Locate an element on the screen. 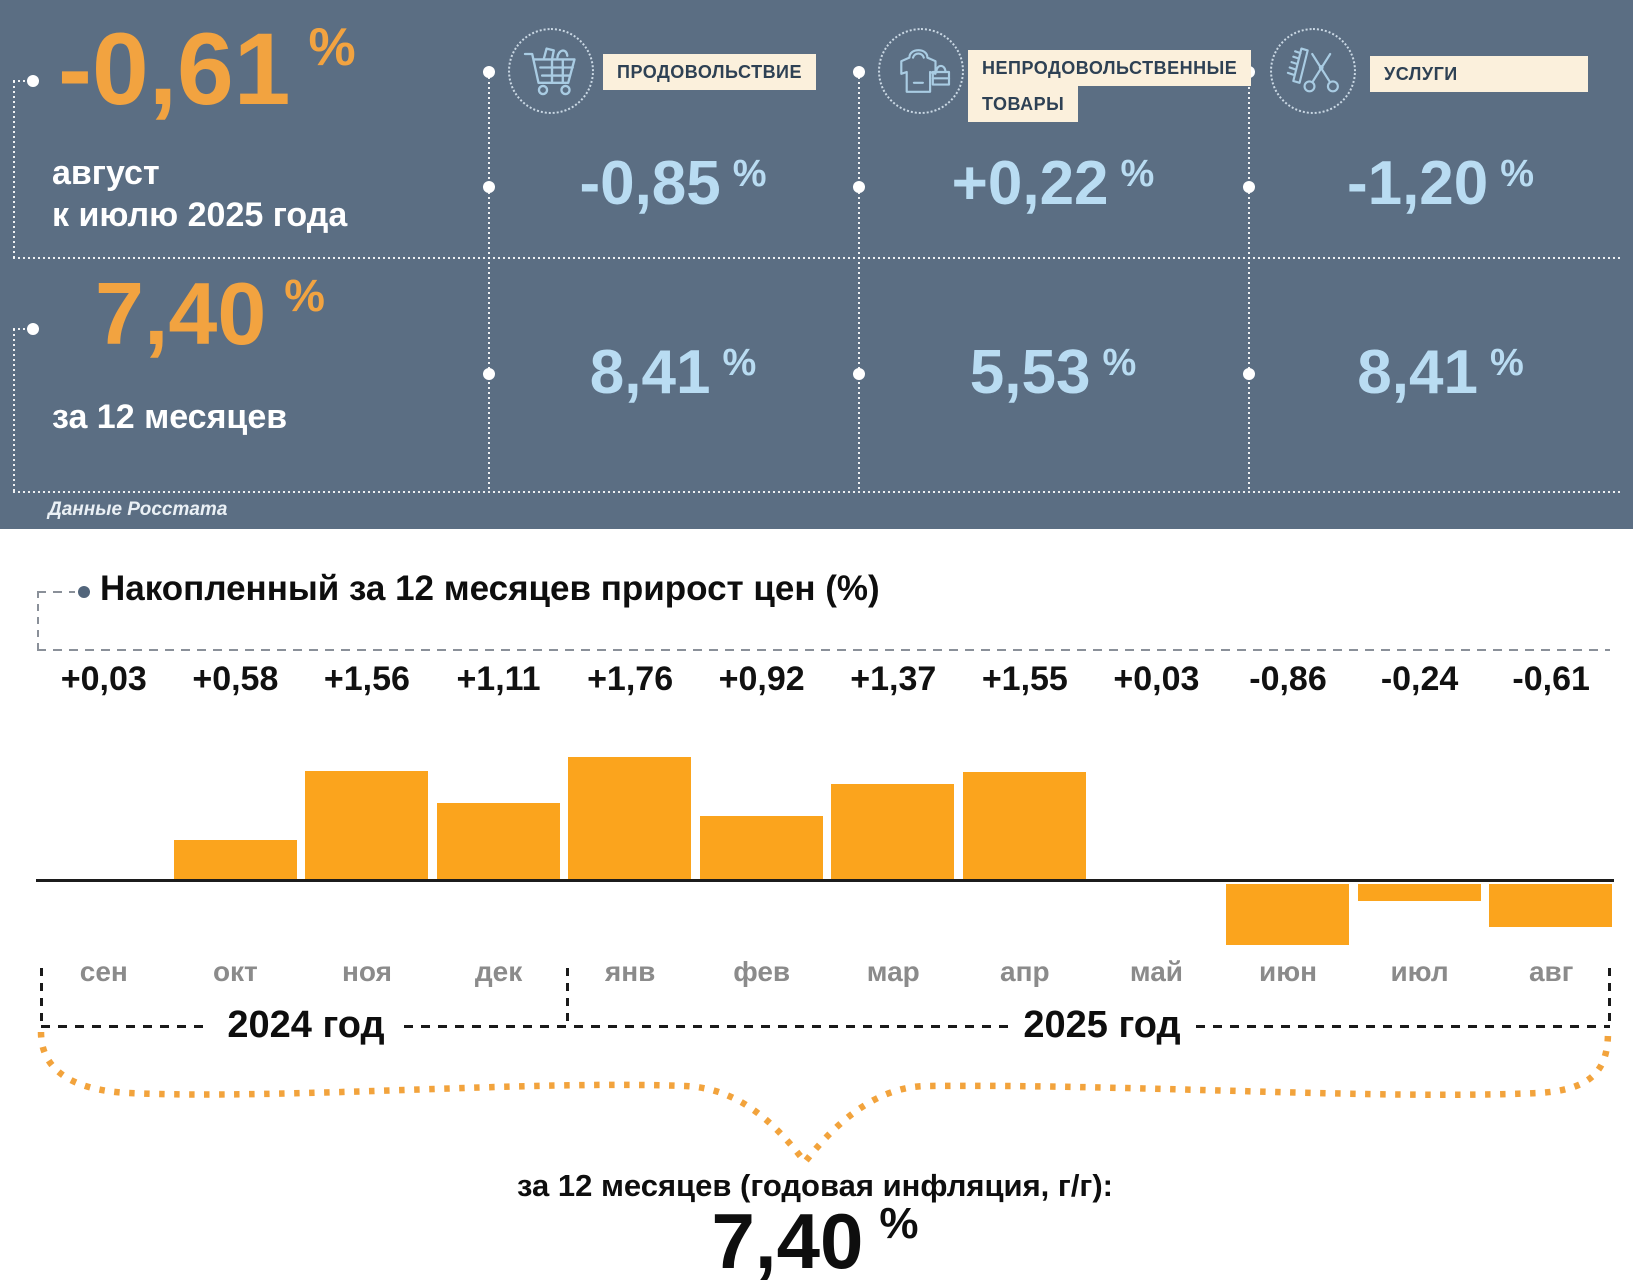 This screenshot has height=1285, width=1633. monthly-caption: август к июлю 2025 года is located at coordinates (199, 194).